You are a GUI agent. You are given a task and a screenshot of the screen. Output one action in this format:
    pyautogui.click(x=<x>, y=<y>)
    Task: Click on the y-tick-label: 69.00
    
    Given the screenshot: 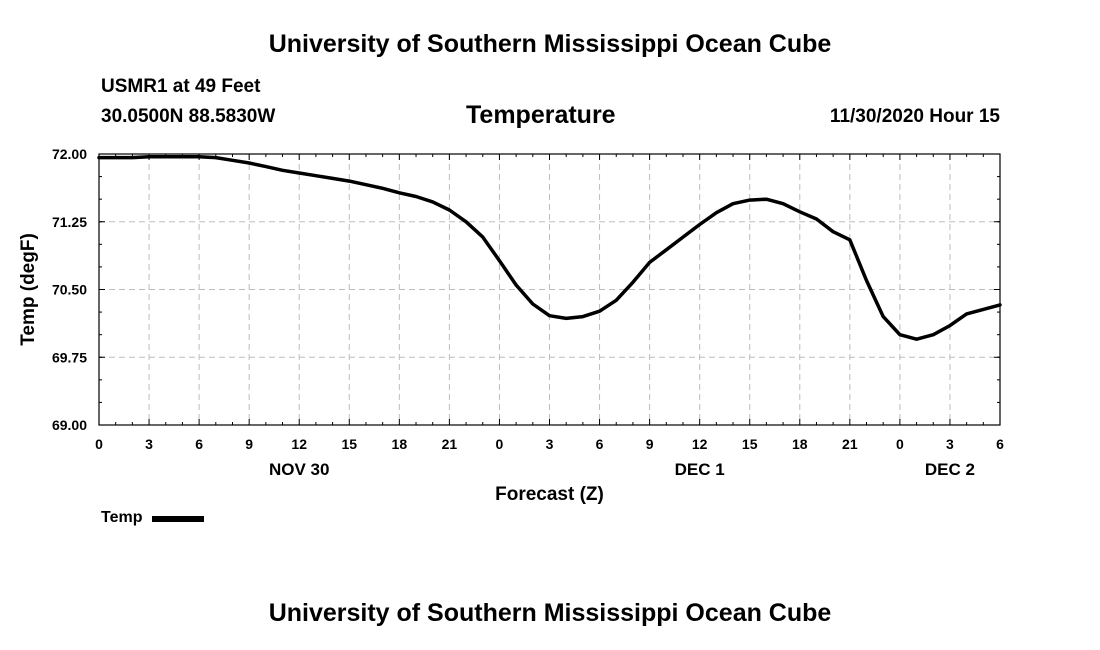 What is the action you would take?
    pyautogui.click(x=69, y=425)
    